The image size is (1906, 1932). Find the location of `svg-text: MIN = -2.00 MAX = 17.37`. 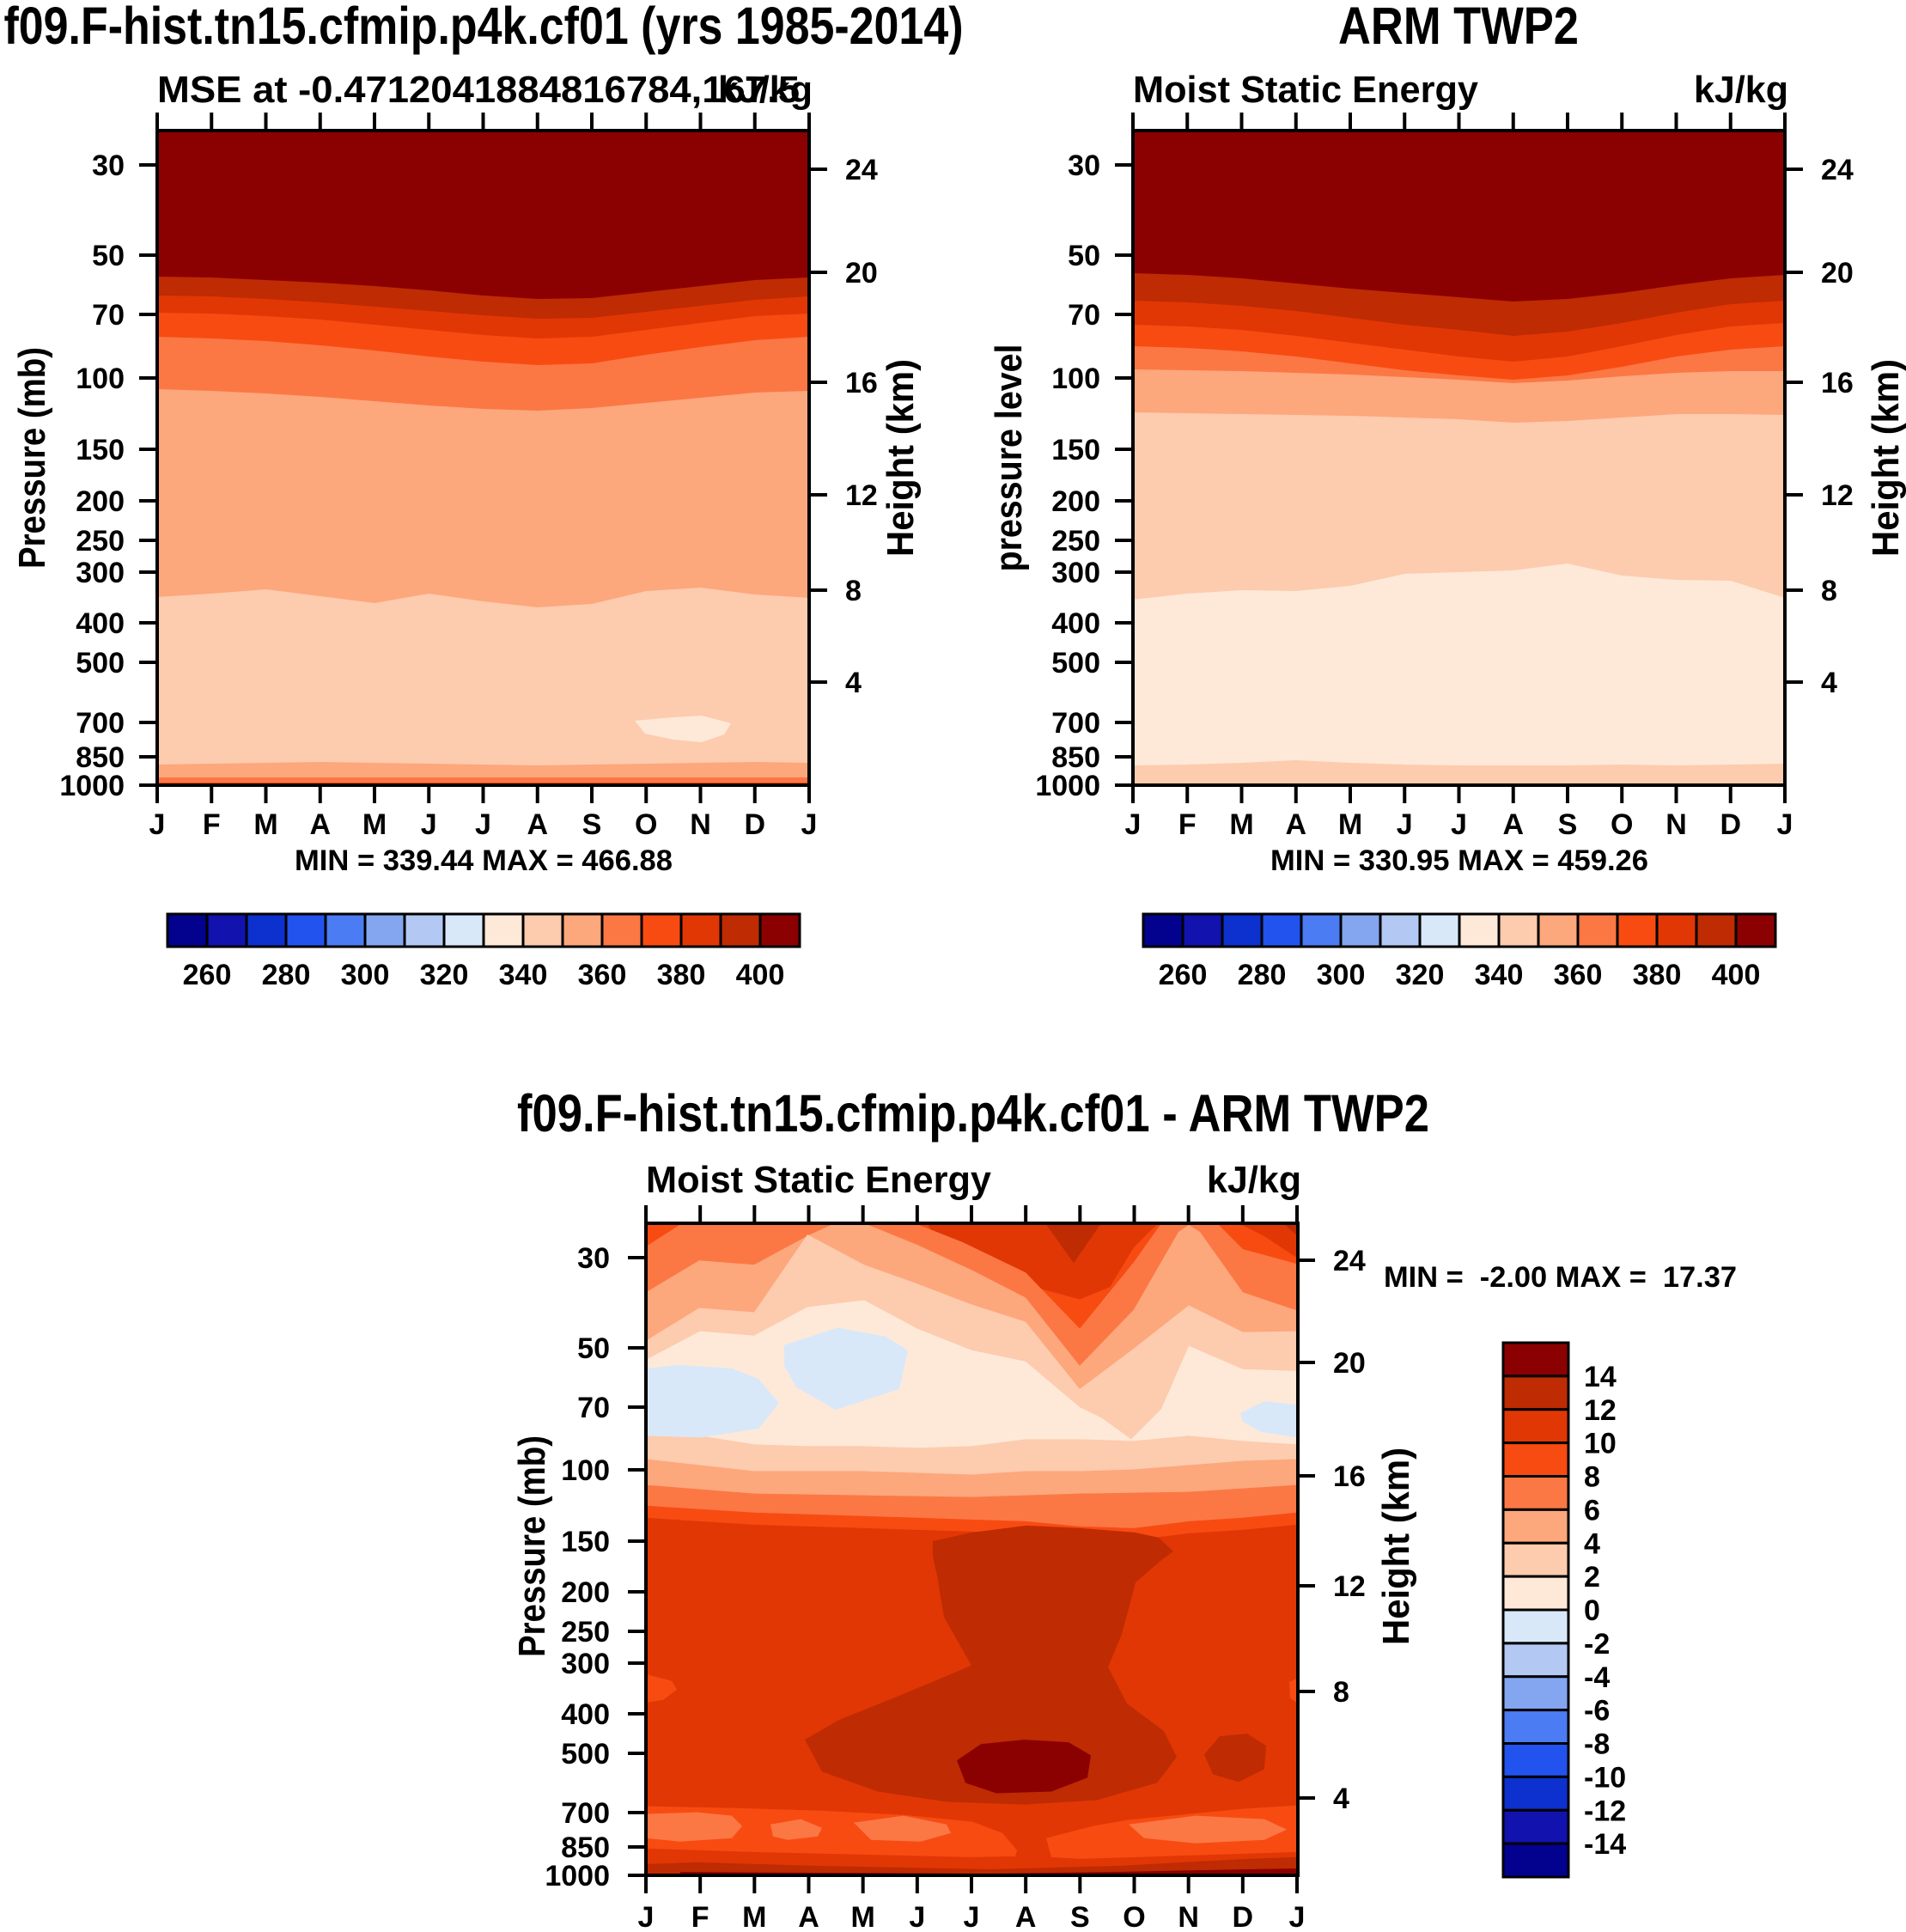

svg-text: MIN = -2.00 MAX = 17.37 is located at coordinates (1560, 1277).